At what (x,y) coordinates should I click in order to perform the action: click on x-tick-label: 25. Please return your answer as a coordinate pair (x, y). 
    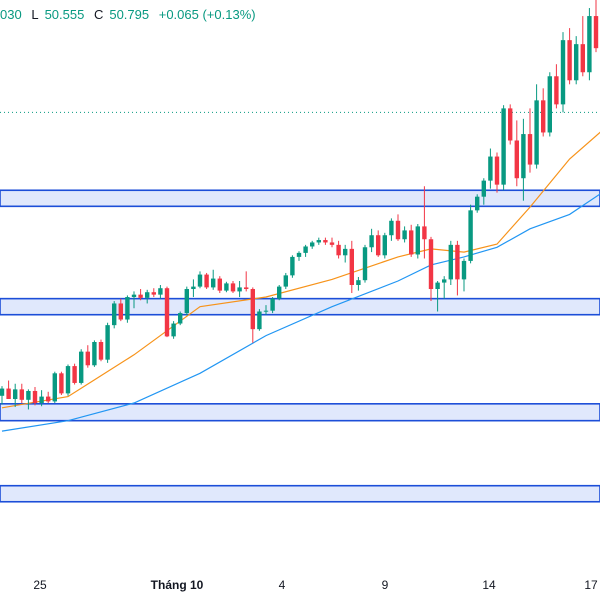
    Looking at the image, I should click on (40, 585).